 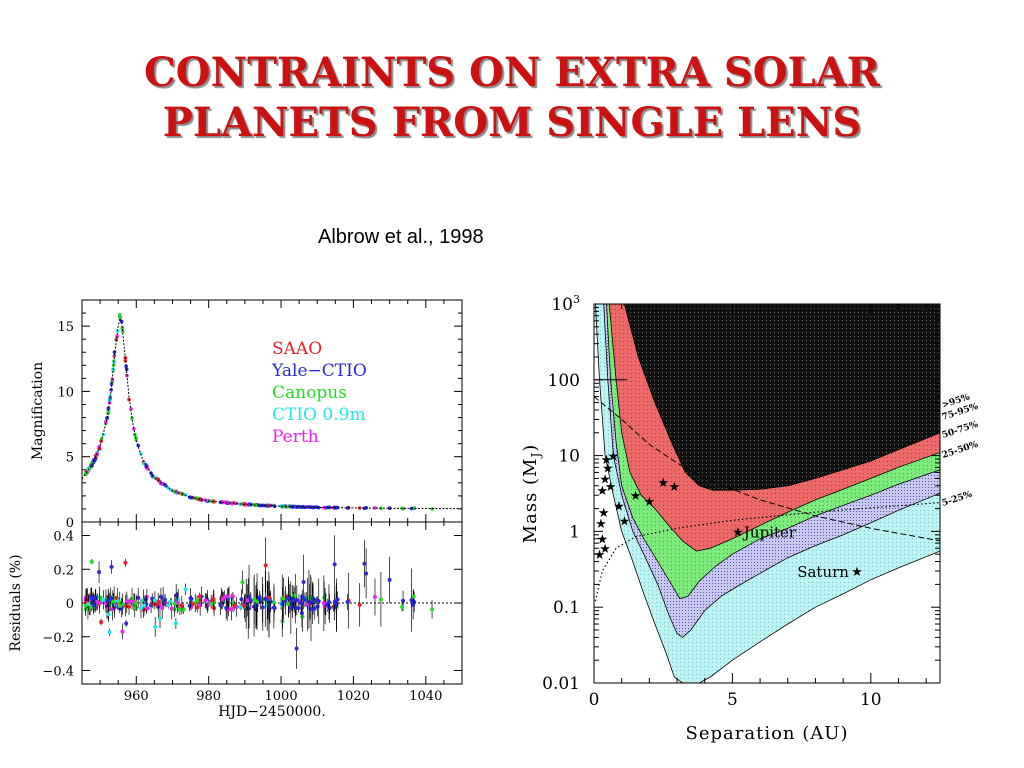 I want to click on mag-ytick-label: 0, so click(x=70, y=523).